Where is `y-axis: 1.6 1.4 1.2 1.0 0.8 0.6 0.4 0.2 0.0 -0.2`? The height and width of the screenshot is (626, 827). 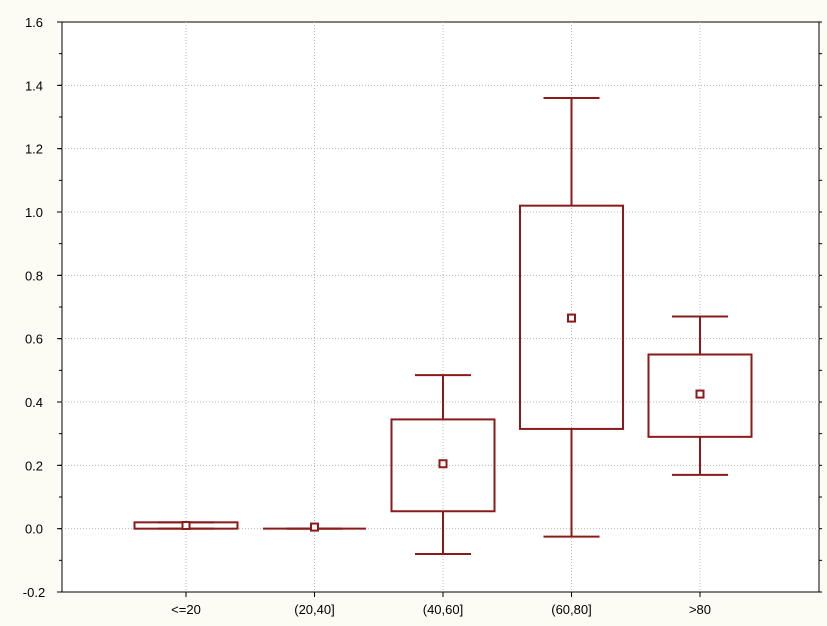
y-axis: 1.6 1.4 1.2 1.0 0.8 0.6 0.4 0.2 0.0 -0.2 is located at coordinates (42, 307).